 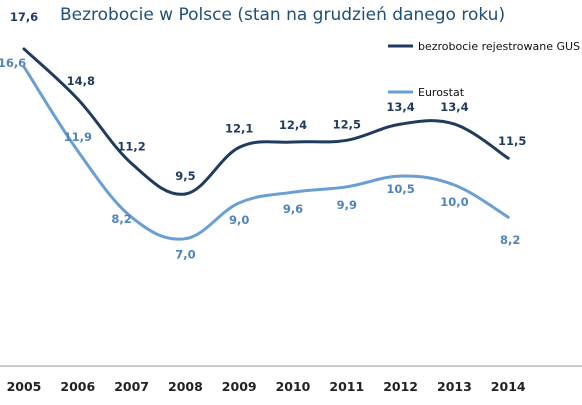 I want to click on data-label-eurostat-2008: 7,0, so click(x=185, y=255).